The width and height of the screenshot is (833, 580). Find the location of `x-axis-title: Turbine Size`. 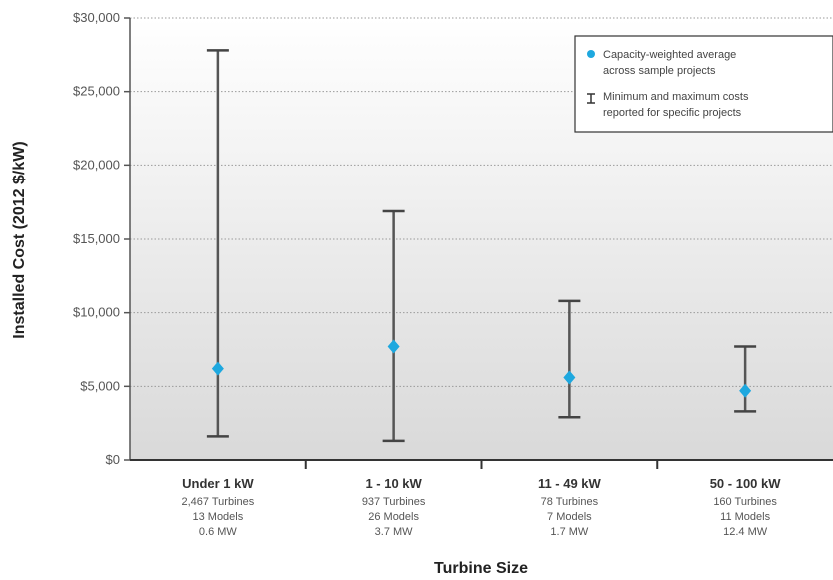

x-axis-title: Turbine Size is located at coordinates (481, 568).